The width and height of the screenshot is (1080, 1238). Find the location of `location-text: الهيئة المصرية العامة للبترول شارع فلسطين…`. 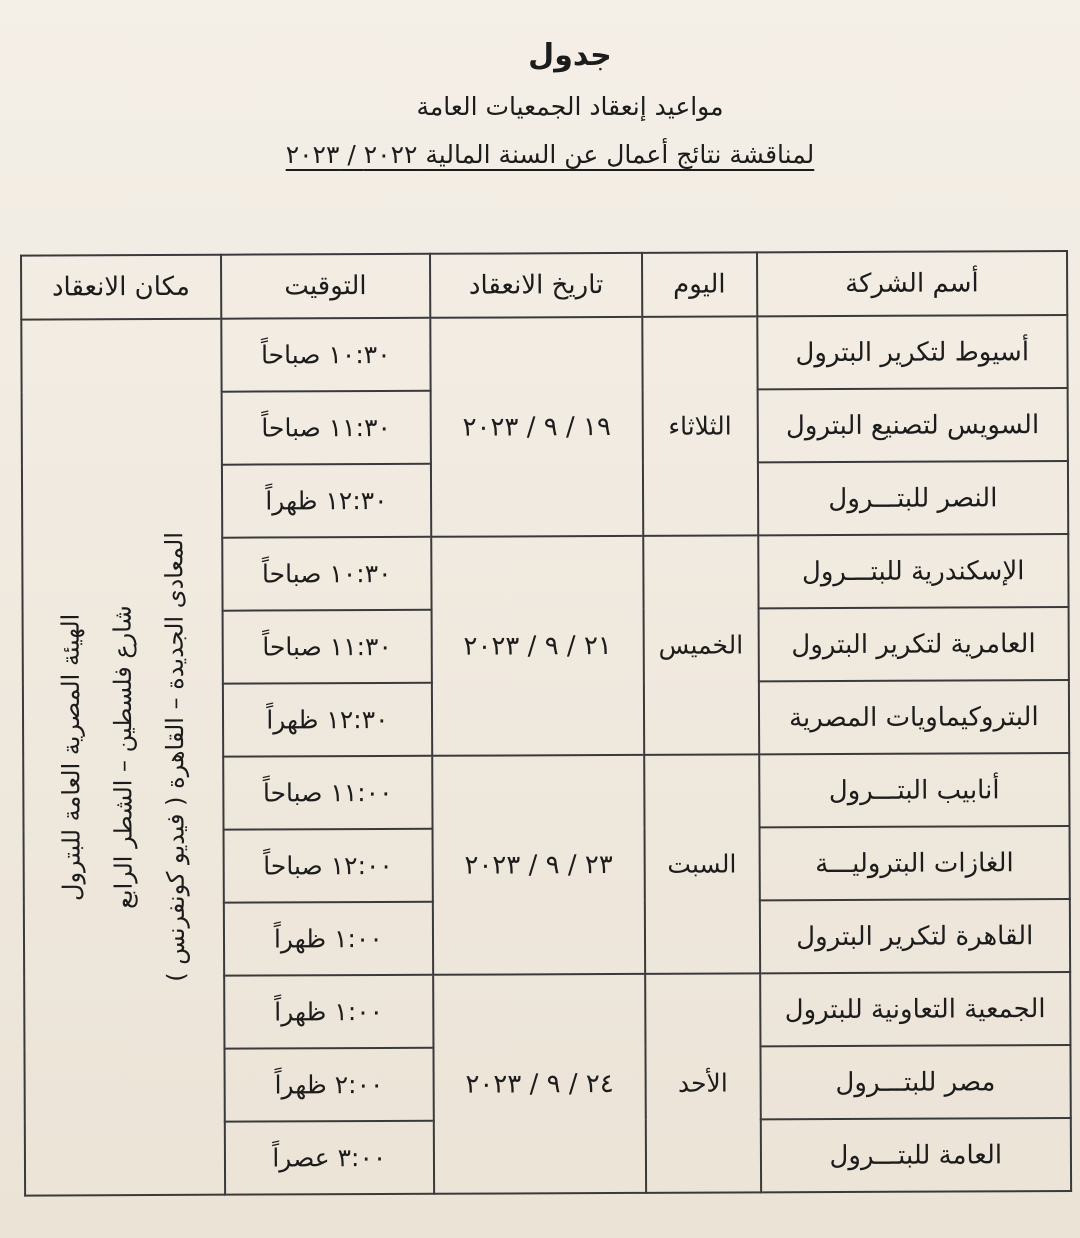

location-text: الهيئة المصرية العامة للبترول شارع فلسطين… is located at coordinates (123, 757).